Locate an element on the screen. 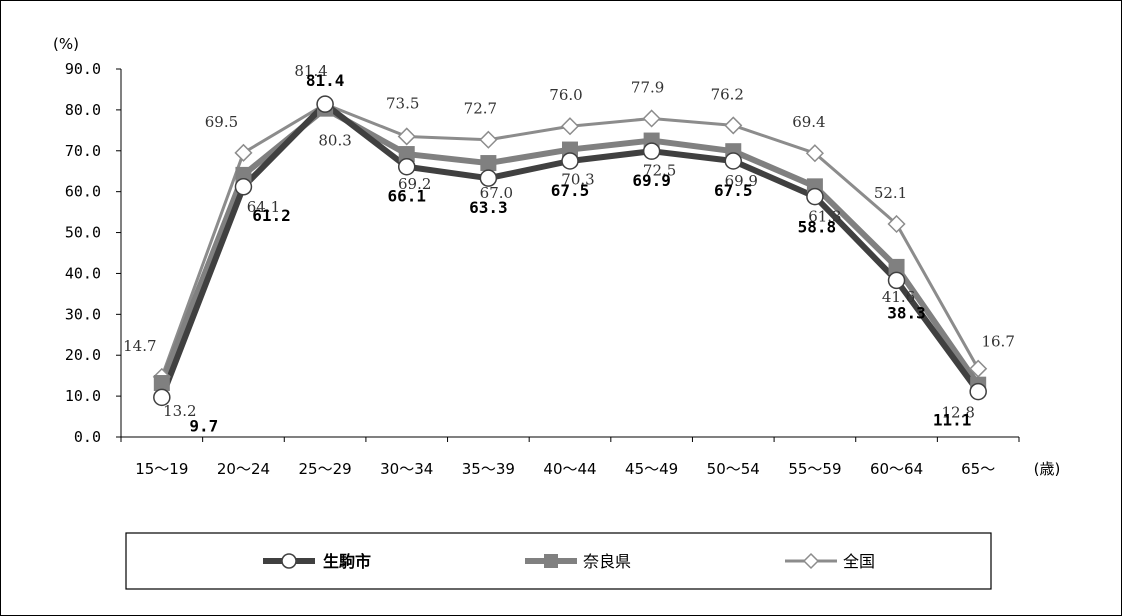  x-tick-label: 50～54 is located at coordinates (733, 469).